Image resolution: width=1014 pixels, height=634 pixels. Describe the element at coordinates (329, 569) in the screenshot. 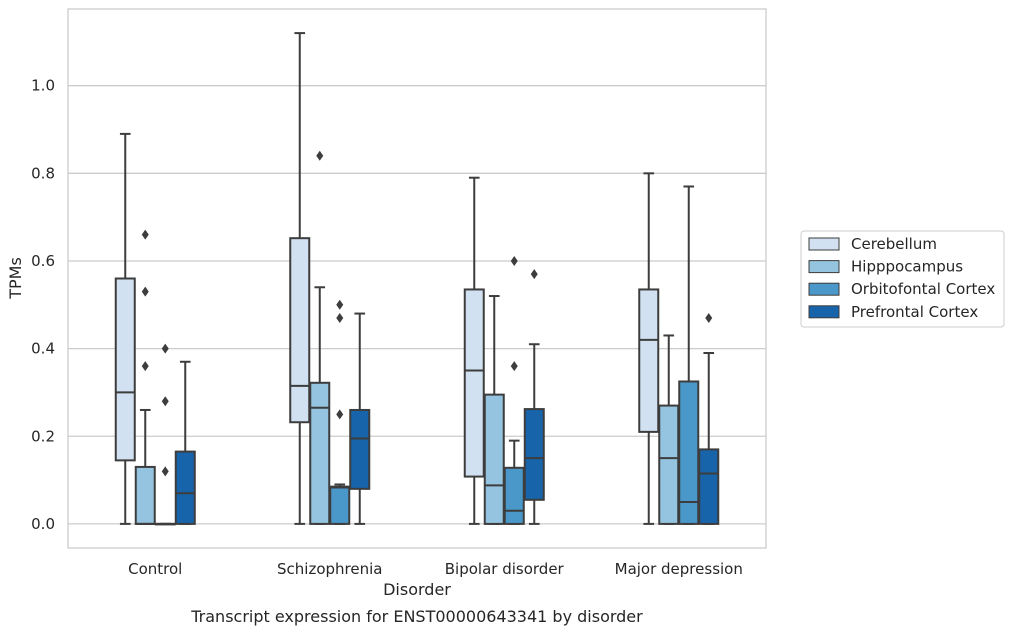

I see `x-tick-label: Schizophrenia` at that location.